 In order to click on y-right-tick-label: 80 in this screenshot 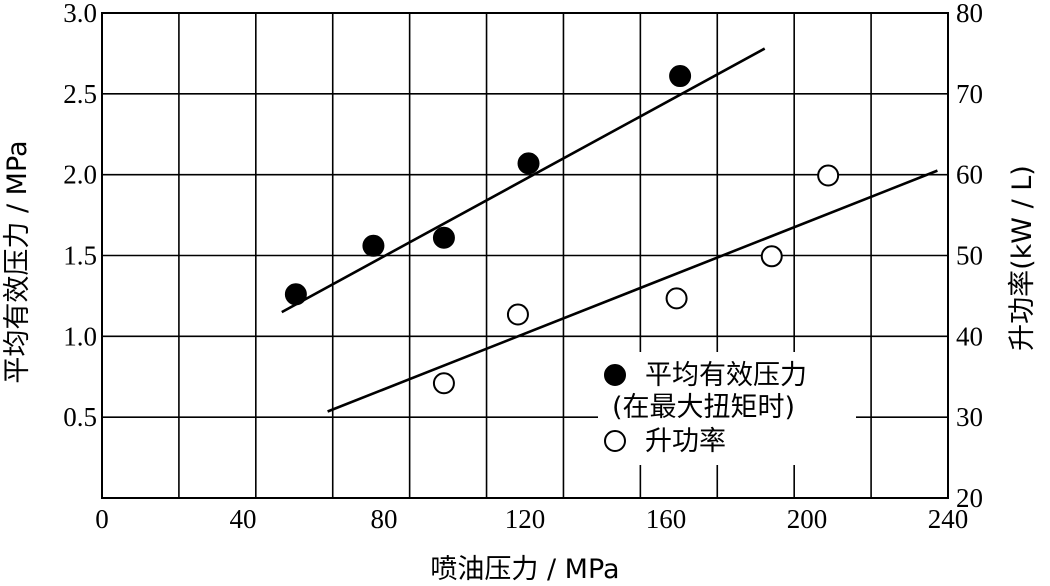, I will do `click(969, 14)`.